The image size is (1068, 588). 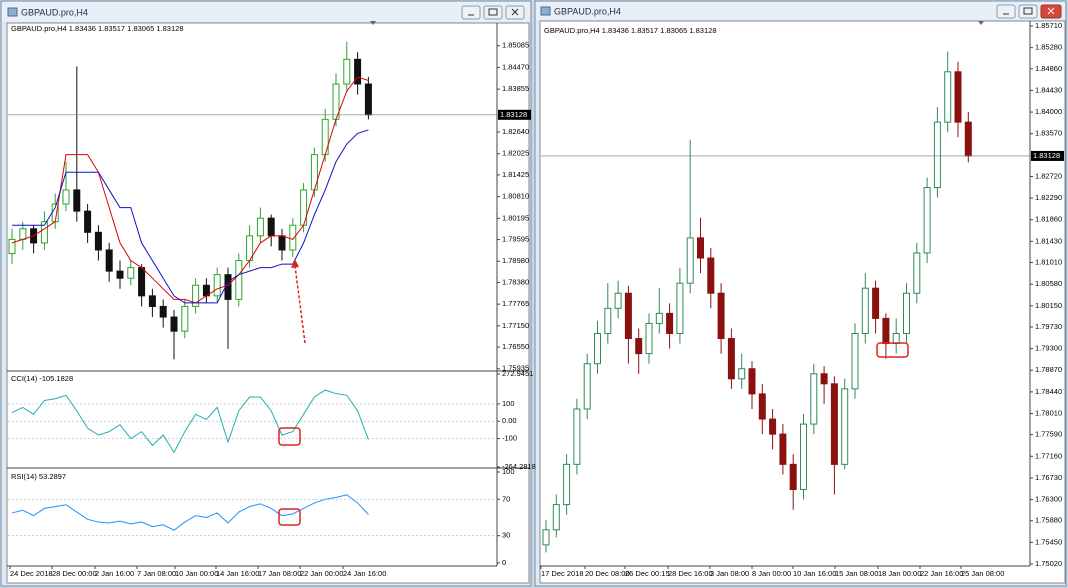 I want to click on time-label: 26 Dec 00:15, so click(x=647, y=573).